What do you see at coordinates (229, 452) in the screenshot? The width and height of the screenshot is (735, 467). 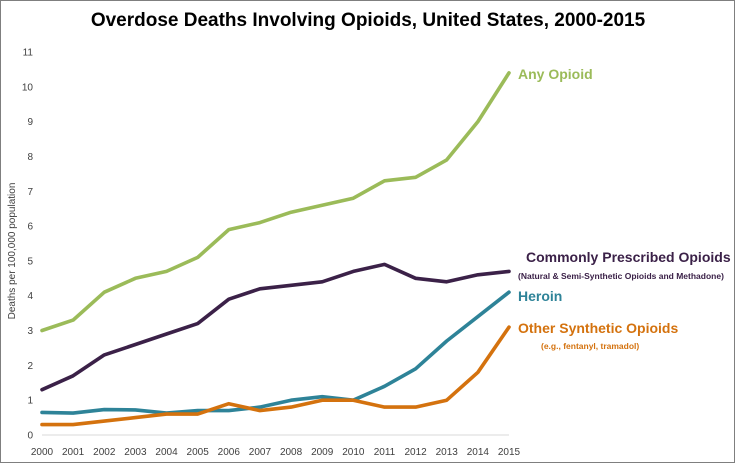 I see `x-tick-label: 2006` at bounding box center [229, 452].